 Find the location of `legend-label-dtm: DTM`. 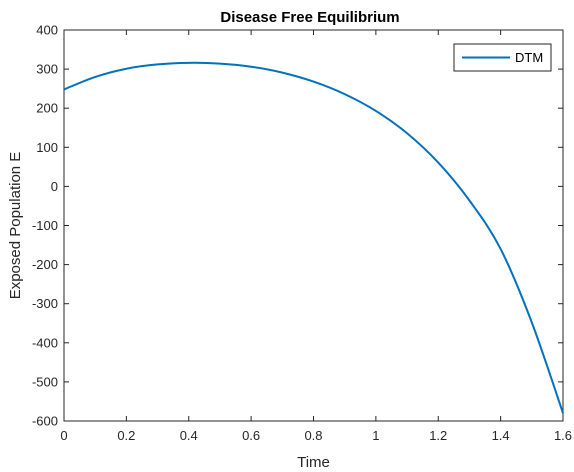

legend-label-dtm: DTM is located at coordinates (529, 57).